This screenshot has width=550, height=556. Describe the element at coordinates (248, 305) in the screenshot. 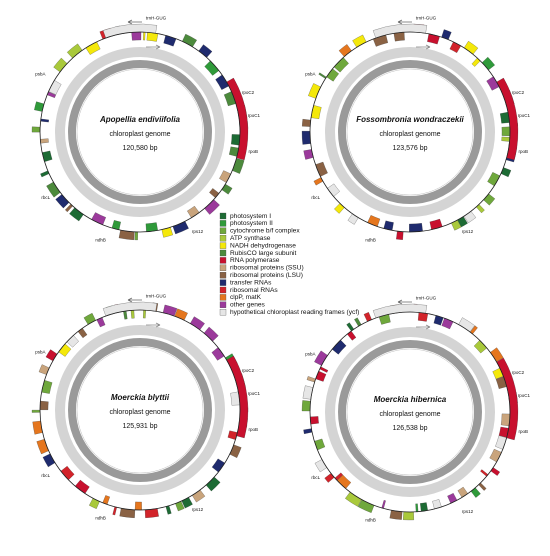

I see `legend-label: other genes` at that location.